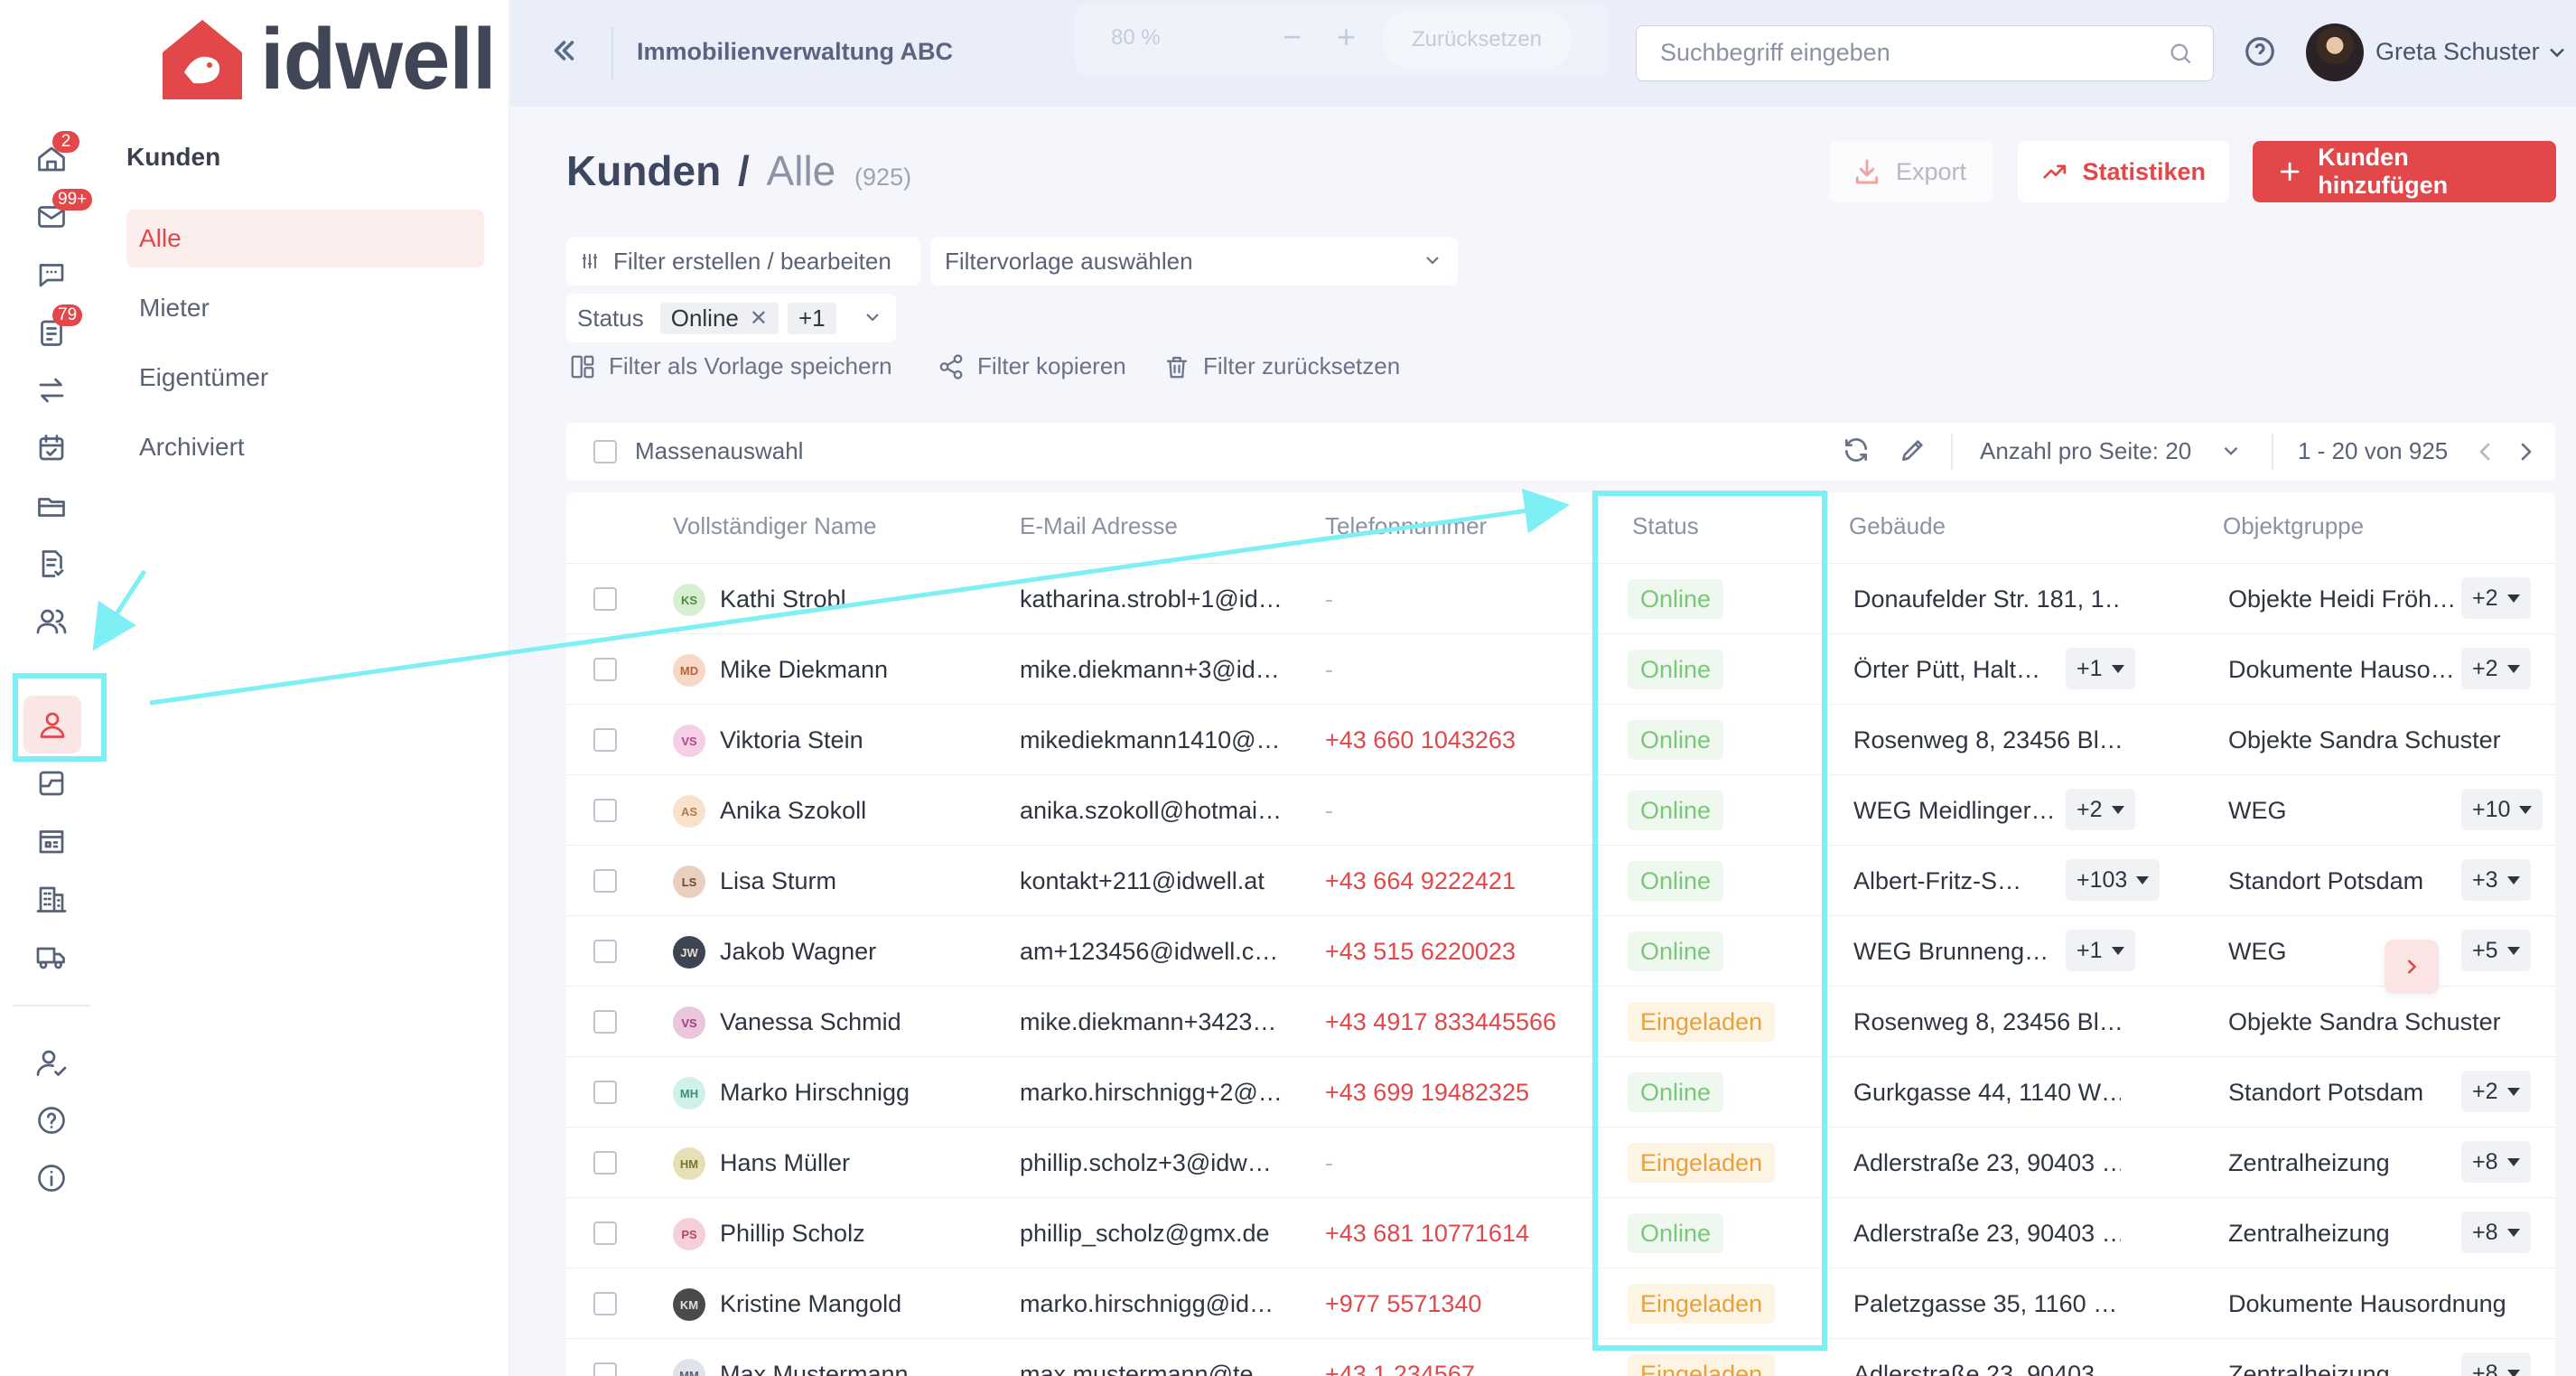 This screenshot has width=2576, height=1376. Describe the element at coordinates (1099, 525) in the screenshot. I see `column-header-email: E-Mail Adresse` at that location.